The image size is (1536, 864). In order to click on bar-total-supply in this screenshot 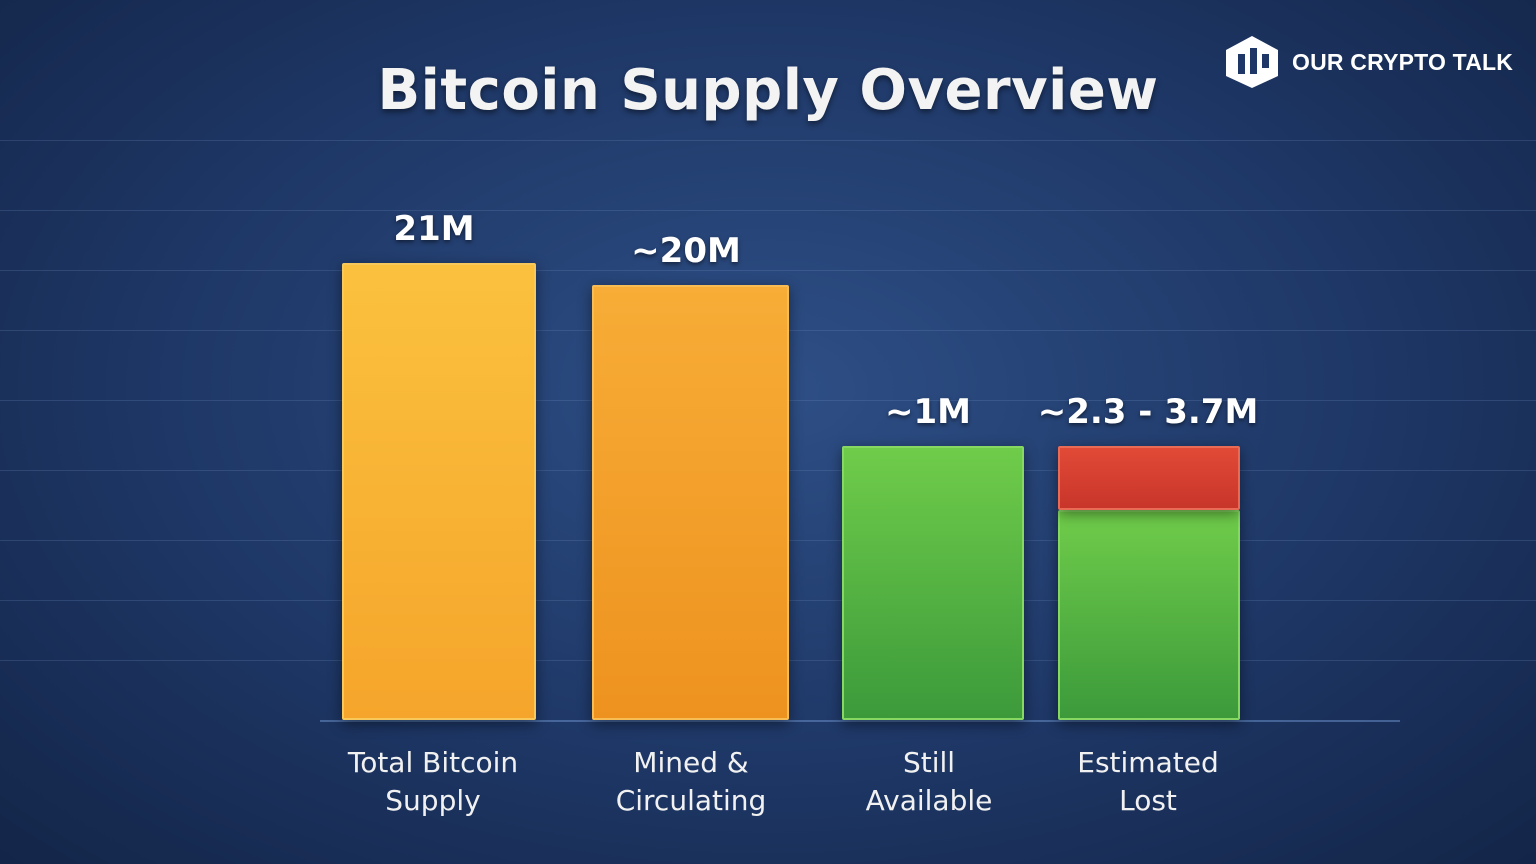, I will do `click(439, 491)`.